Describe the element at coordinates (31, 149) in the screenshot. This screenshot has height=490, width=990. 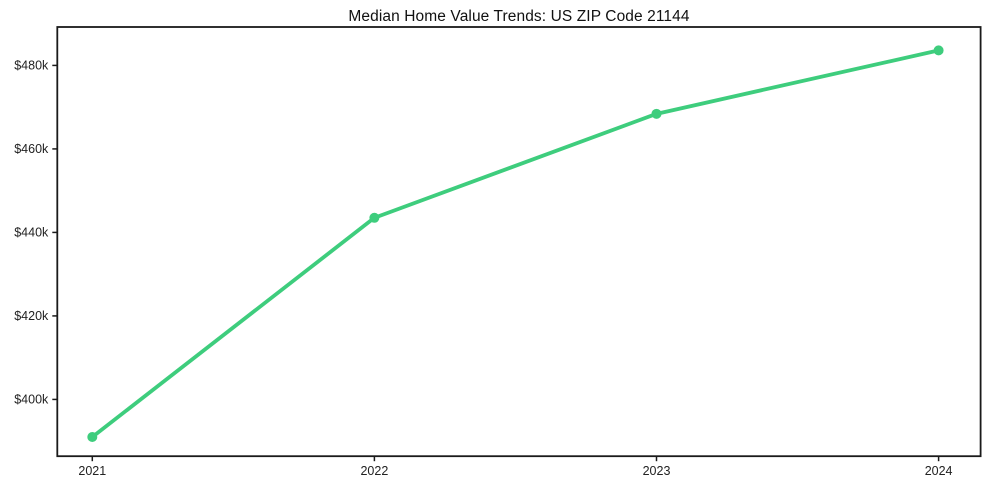
I see `y-tick-label: $460k` at that location.